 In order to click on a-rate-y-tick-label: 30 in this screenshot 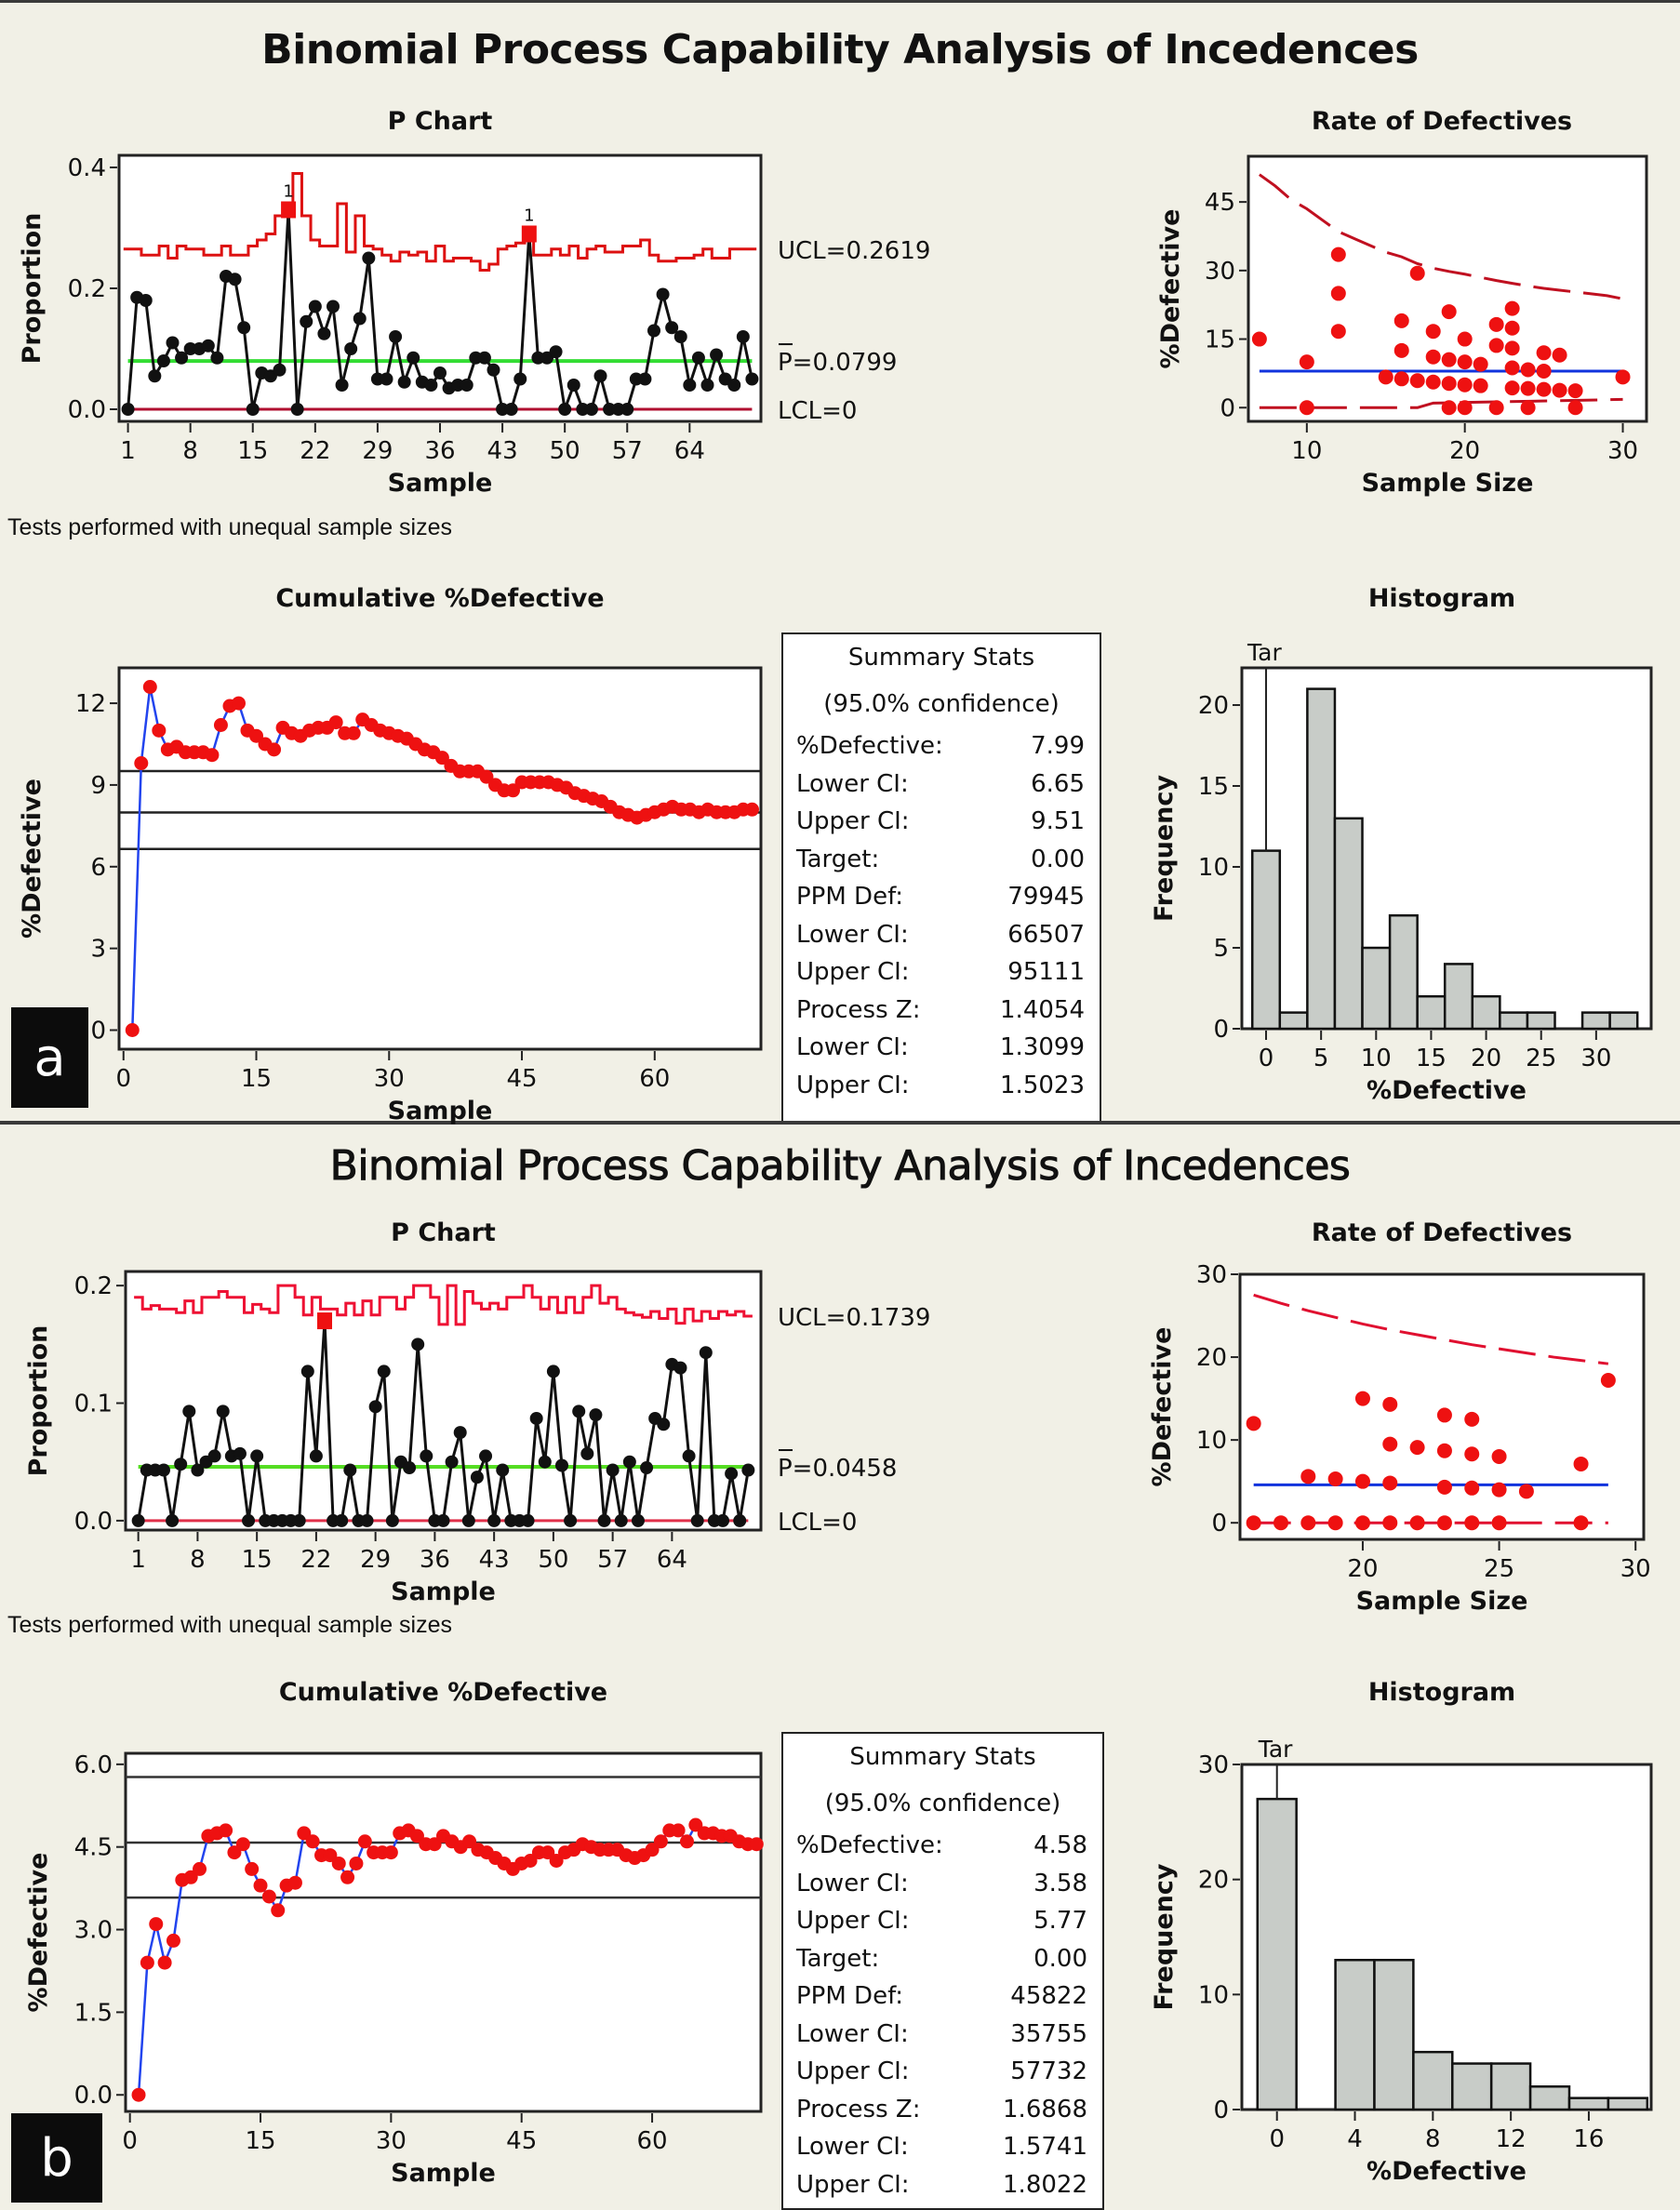, I will do `click(1220, 272)`.